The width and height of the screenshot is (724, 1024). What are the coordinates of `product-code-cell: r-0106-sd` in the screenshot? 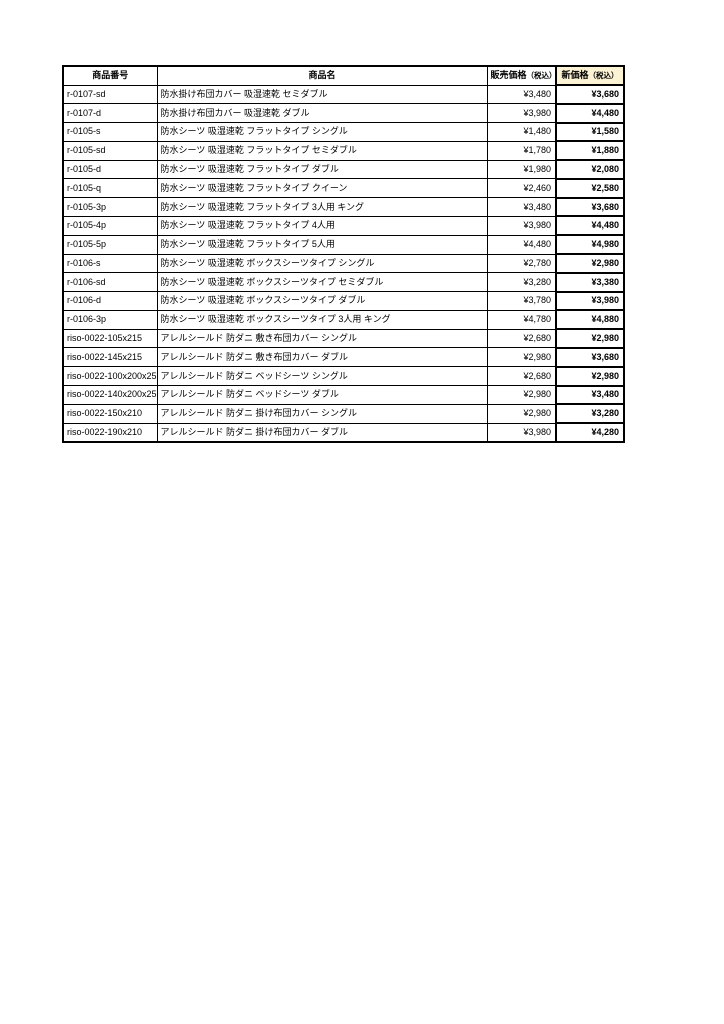 It's located at (110, 282).